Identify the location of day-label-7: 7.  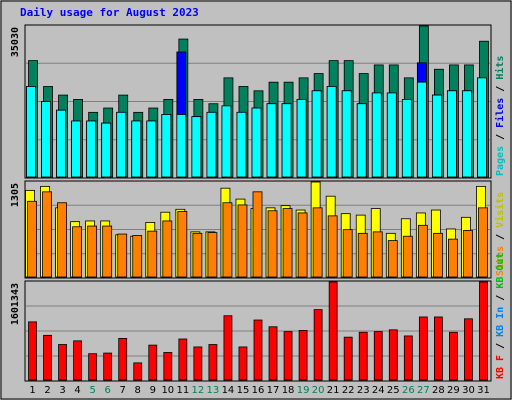
(123, 390).